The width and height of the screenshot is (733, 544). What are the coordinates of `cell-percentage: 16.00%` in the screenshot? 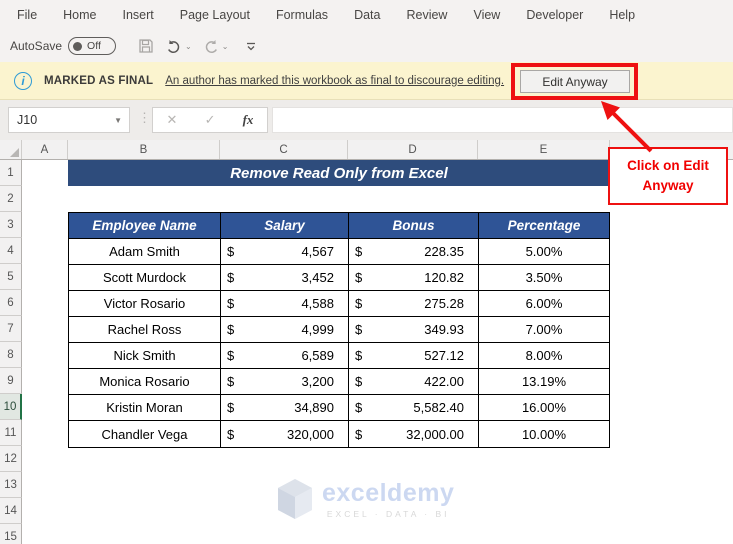 It's located at (544, 408).